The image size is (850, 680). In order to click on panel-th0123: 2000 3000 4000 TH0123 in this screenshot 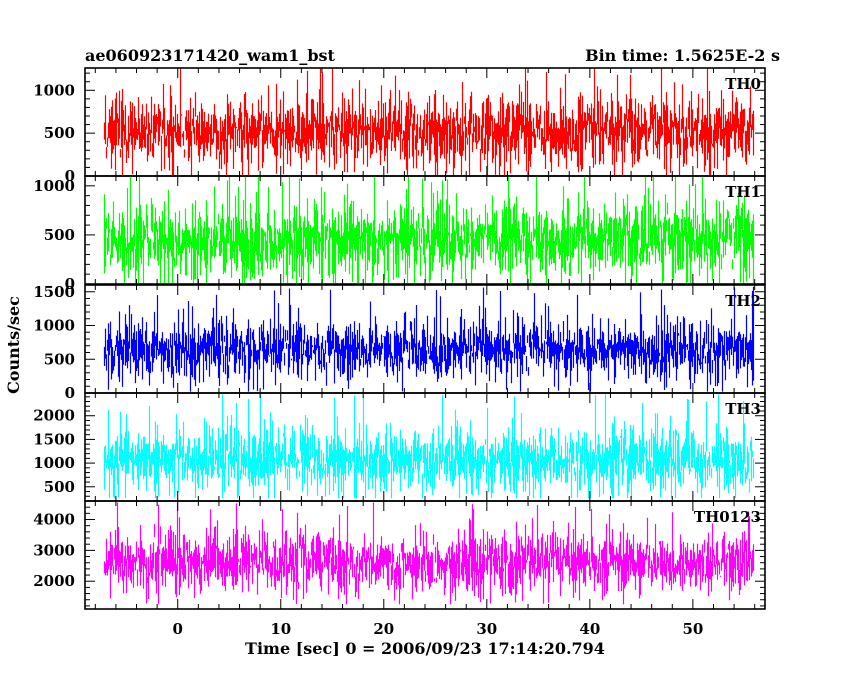, I will do `click(399, 555)`.